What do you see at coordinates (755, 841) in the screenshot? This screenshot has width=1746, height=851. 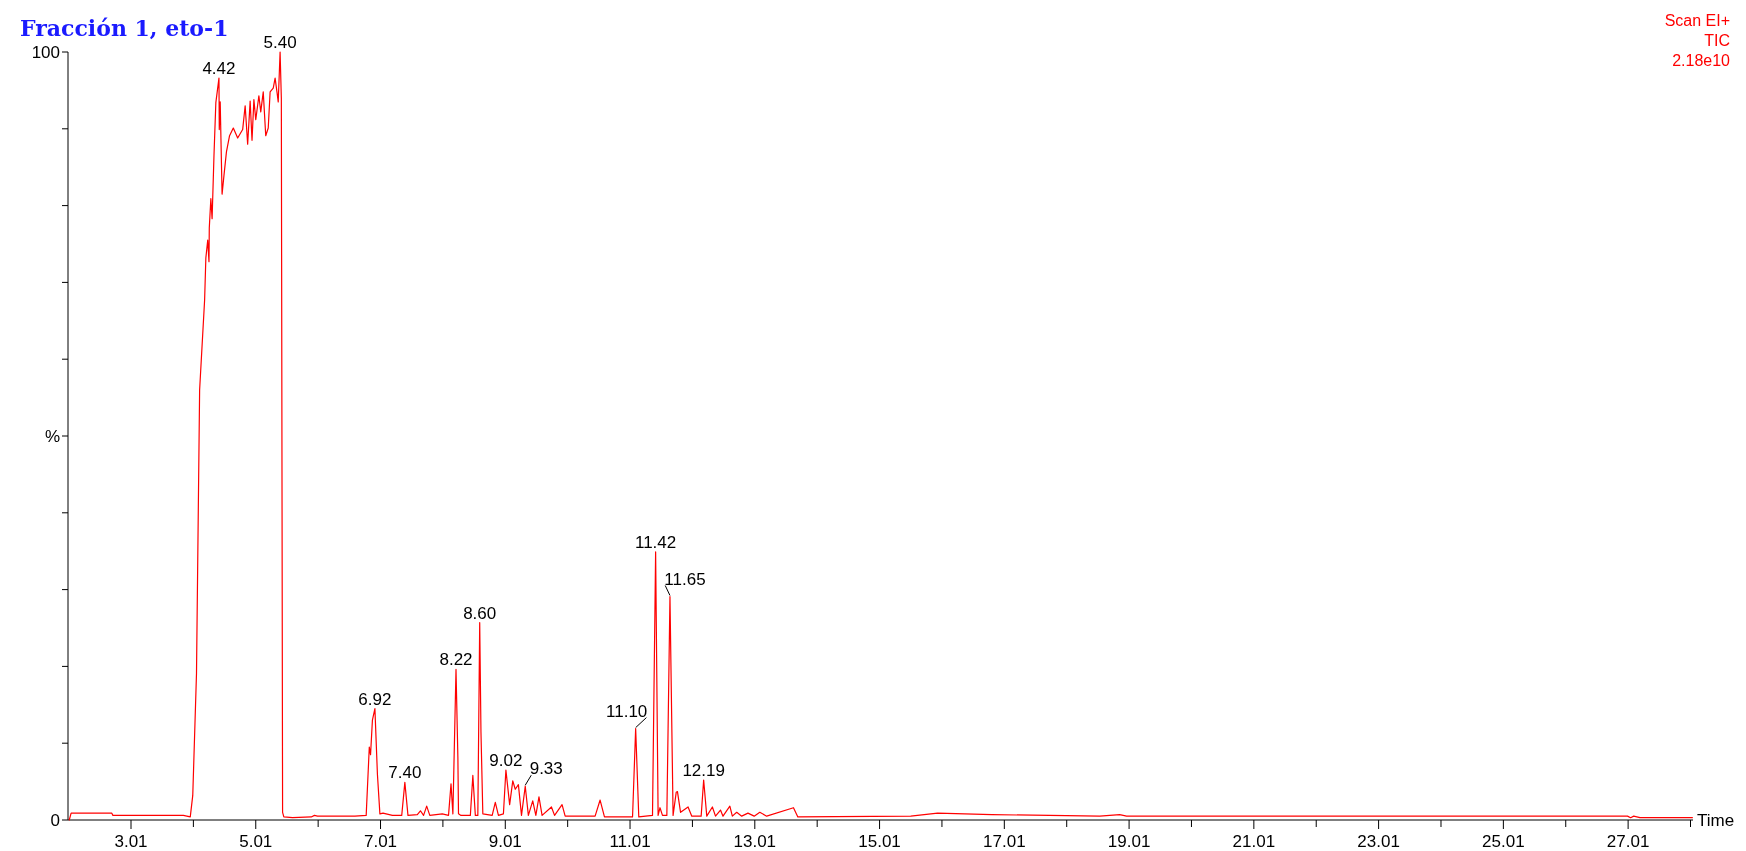 I see `x-tick-label: 13.01` at bounding box center [755, 841].